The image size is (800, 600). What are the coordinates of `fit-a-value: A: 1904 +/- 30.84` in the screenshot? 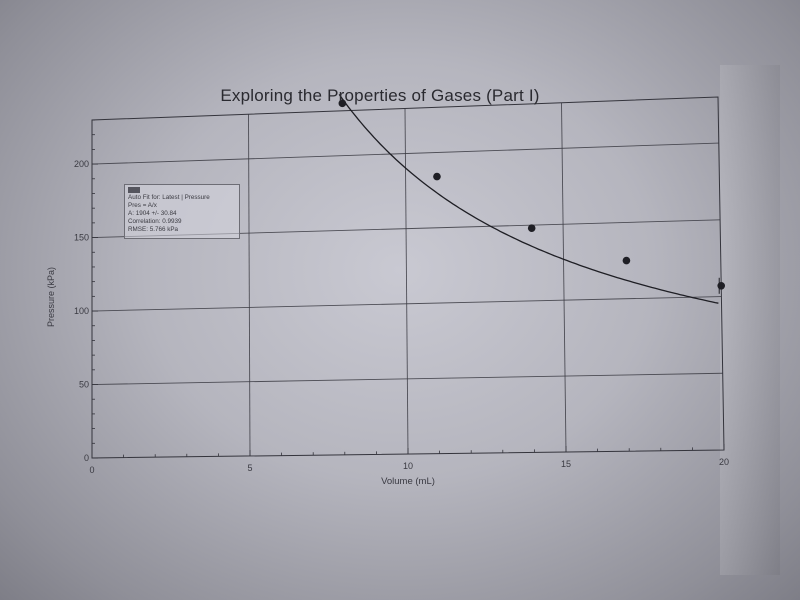 It's located at (152, 214).